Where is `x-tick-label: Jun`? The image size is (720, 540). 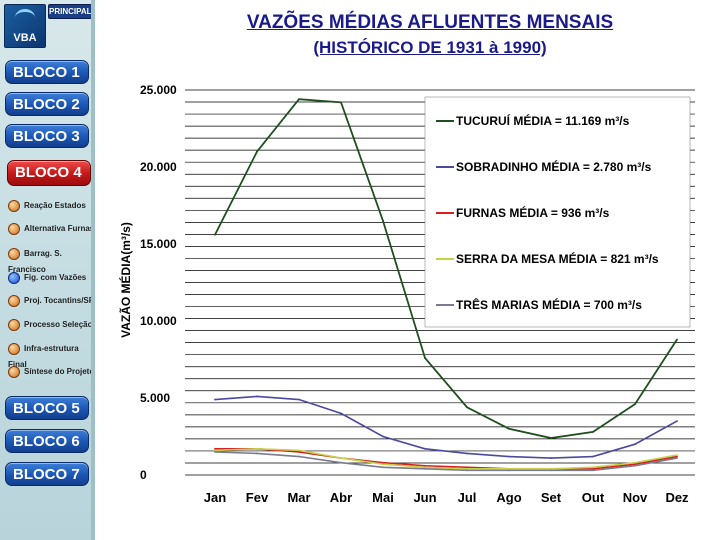 x-tick-label: Jun is located at coordinates (424, 497).